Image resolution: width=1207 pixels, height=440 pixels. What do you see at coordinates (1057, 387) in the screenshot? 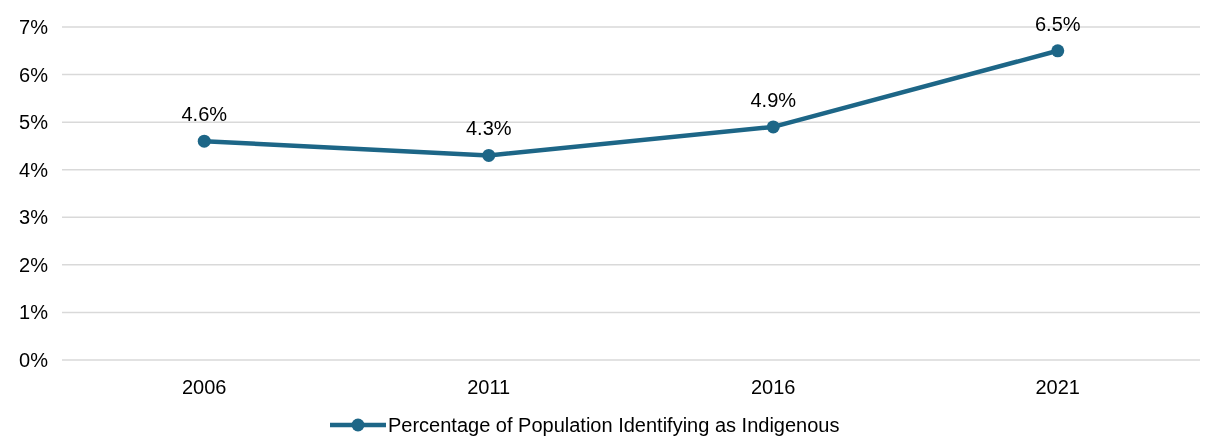
I see `x-tick-label: 2021` at bounding box center [1057, 387].